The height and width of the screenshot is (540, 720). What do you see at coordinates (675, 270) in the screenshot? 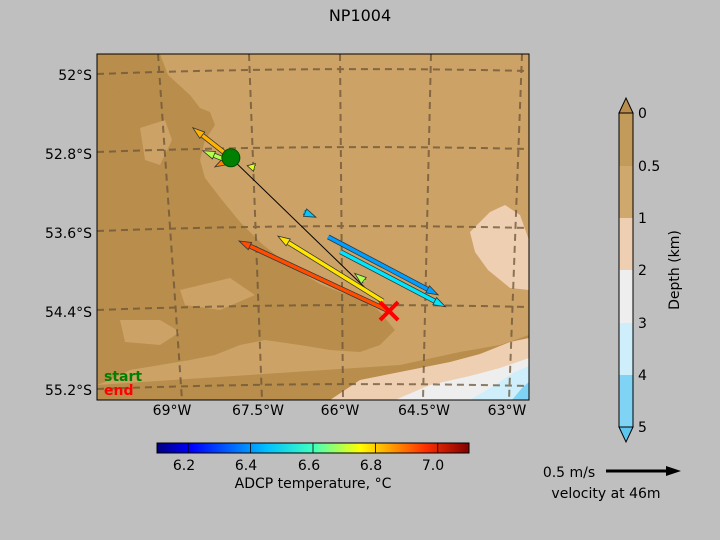
I see `depth-colorbar-label: Depth (km)` at bounding box center [675, 270].